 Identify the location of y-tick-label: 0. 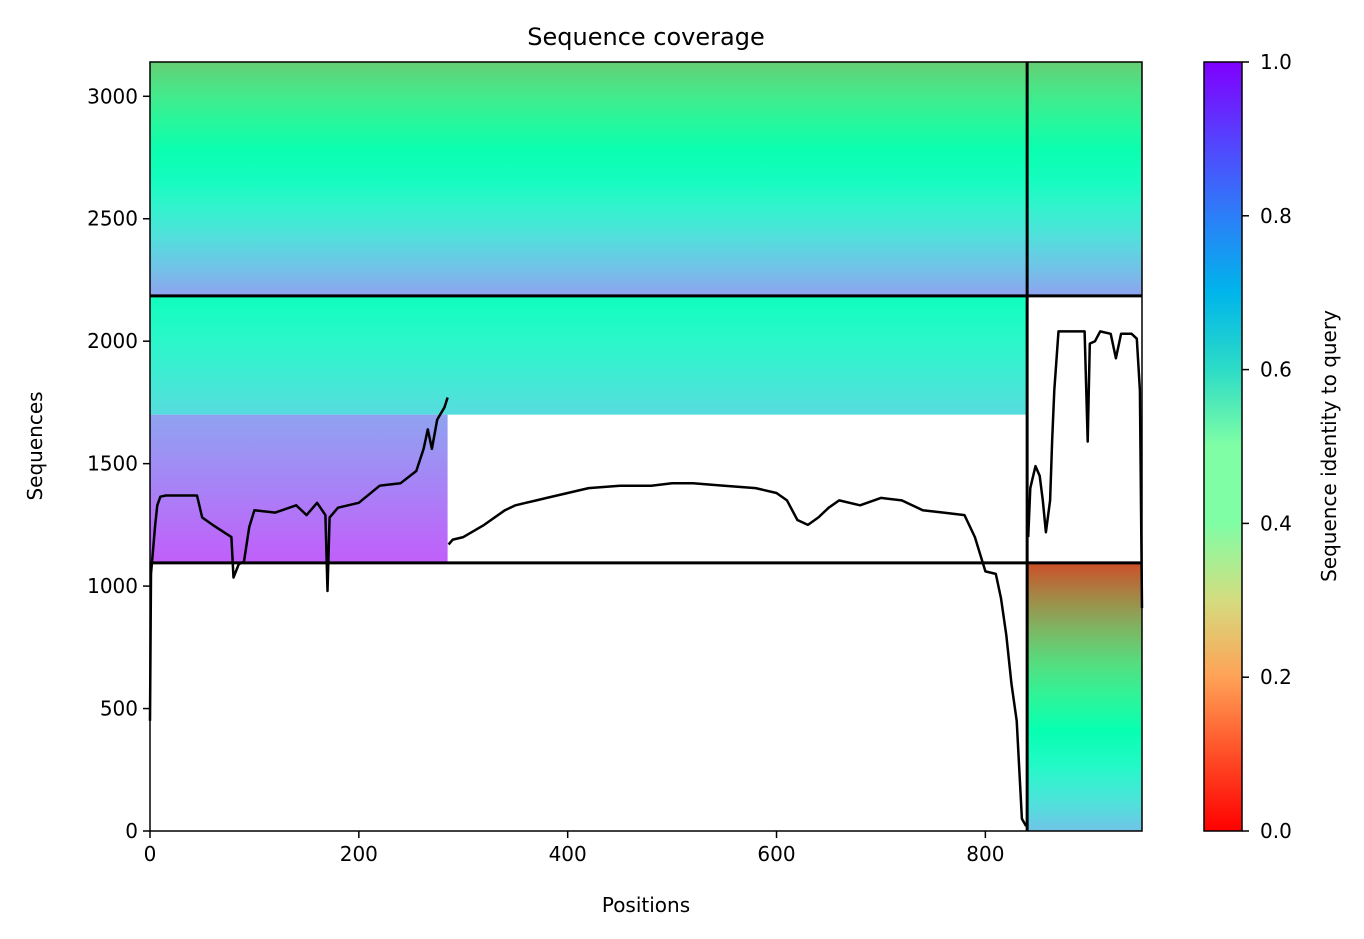
(131, 831).